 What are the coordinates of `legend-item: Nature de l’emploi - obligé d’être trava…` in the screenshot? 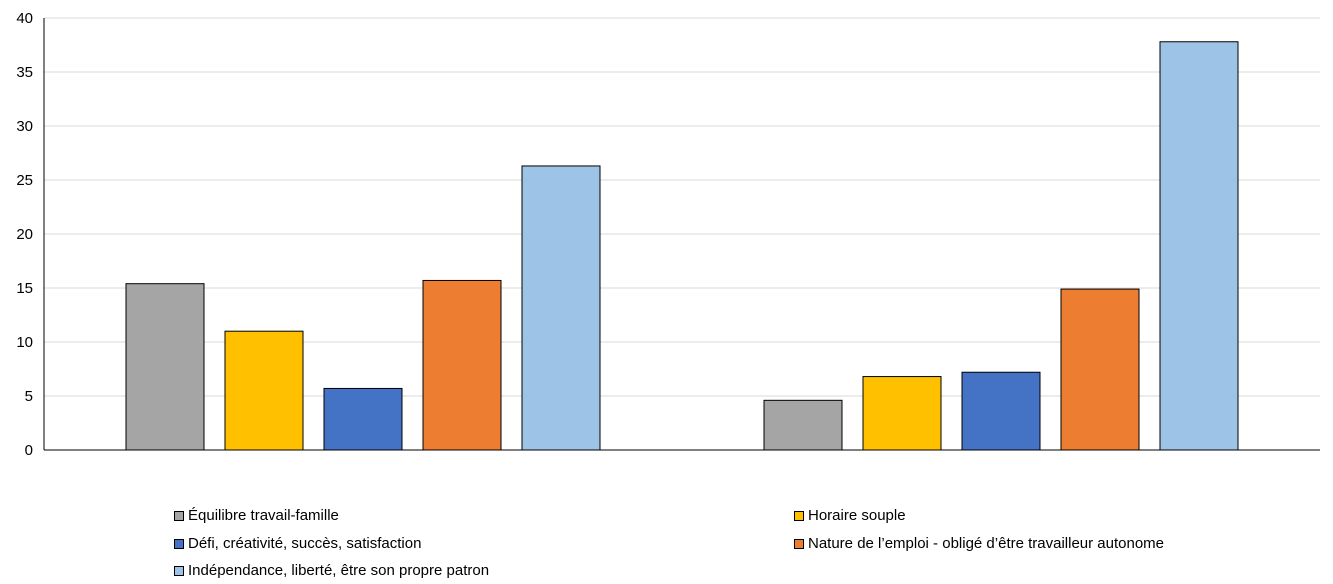 It's located at (979, 544).